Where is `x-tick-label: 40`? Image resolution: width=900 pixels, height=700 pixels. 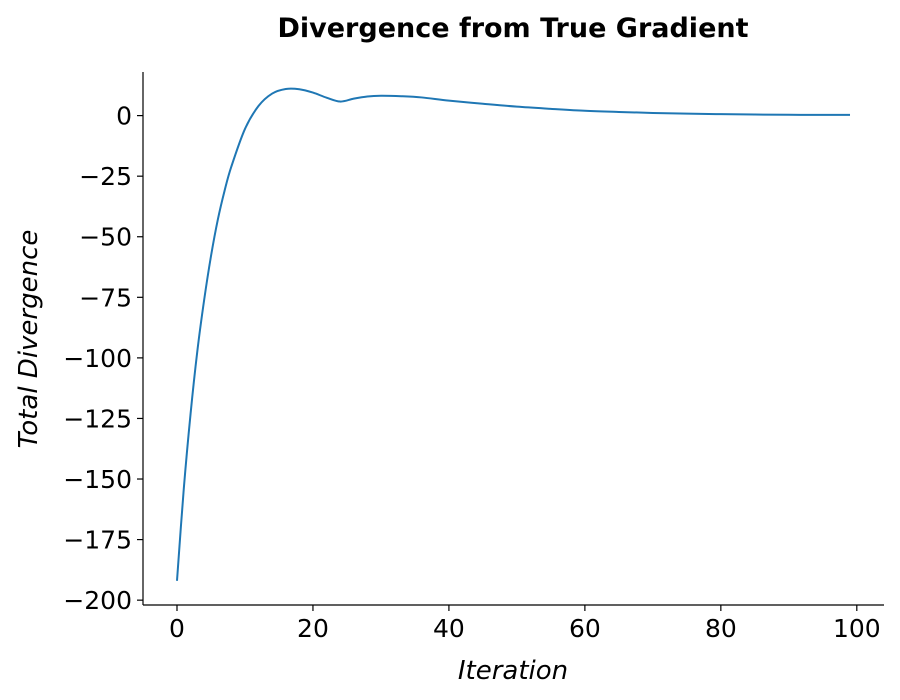 x-tick-label: 40 is located at coordinates (449, 628).